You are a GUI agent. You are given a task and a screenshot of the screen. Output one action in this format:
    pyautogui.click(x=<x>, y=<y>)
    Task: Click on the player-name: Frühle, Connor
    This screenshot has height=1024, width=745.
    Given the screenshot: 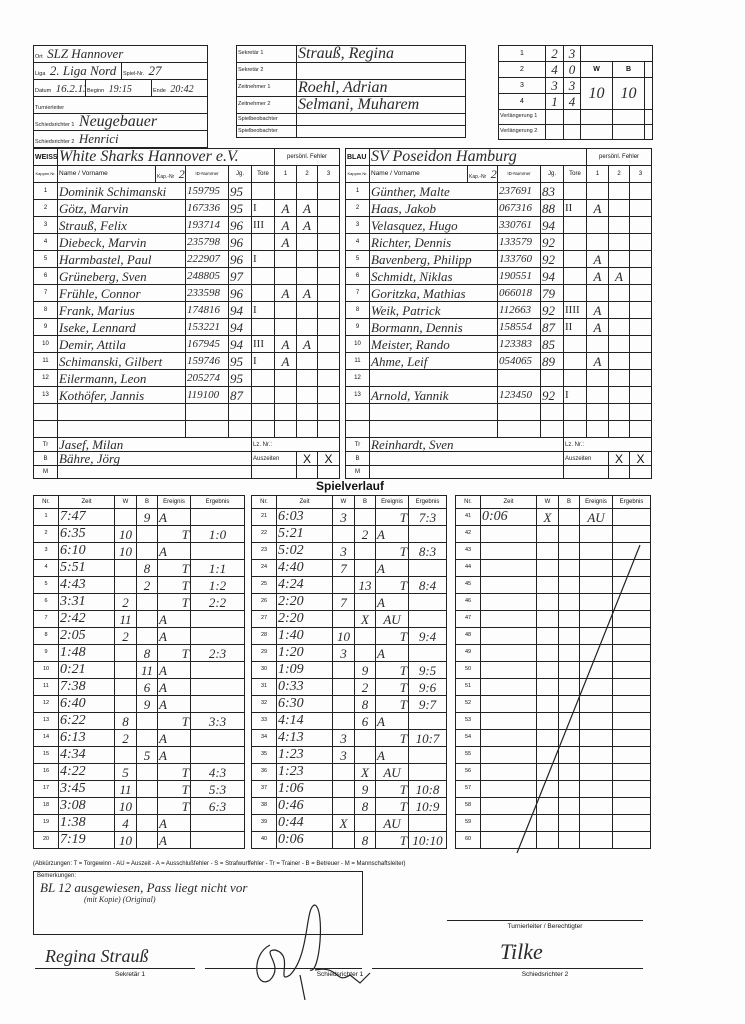 What is the action you would take?
    pyautogui.click(x=121, y=293)
    